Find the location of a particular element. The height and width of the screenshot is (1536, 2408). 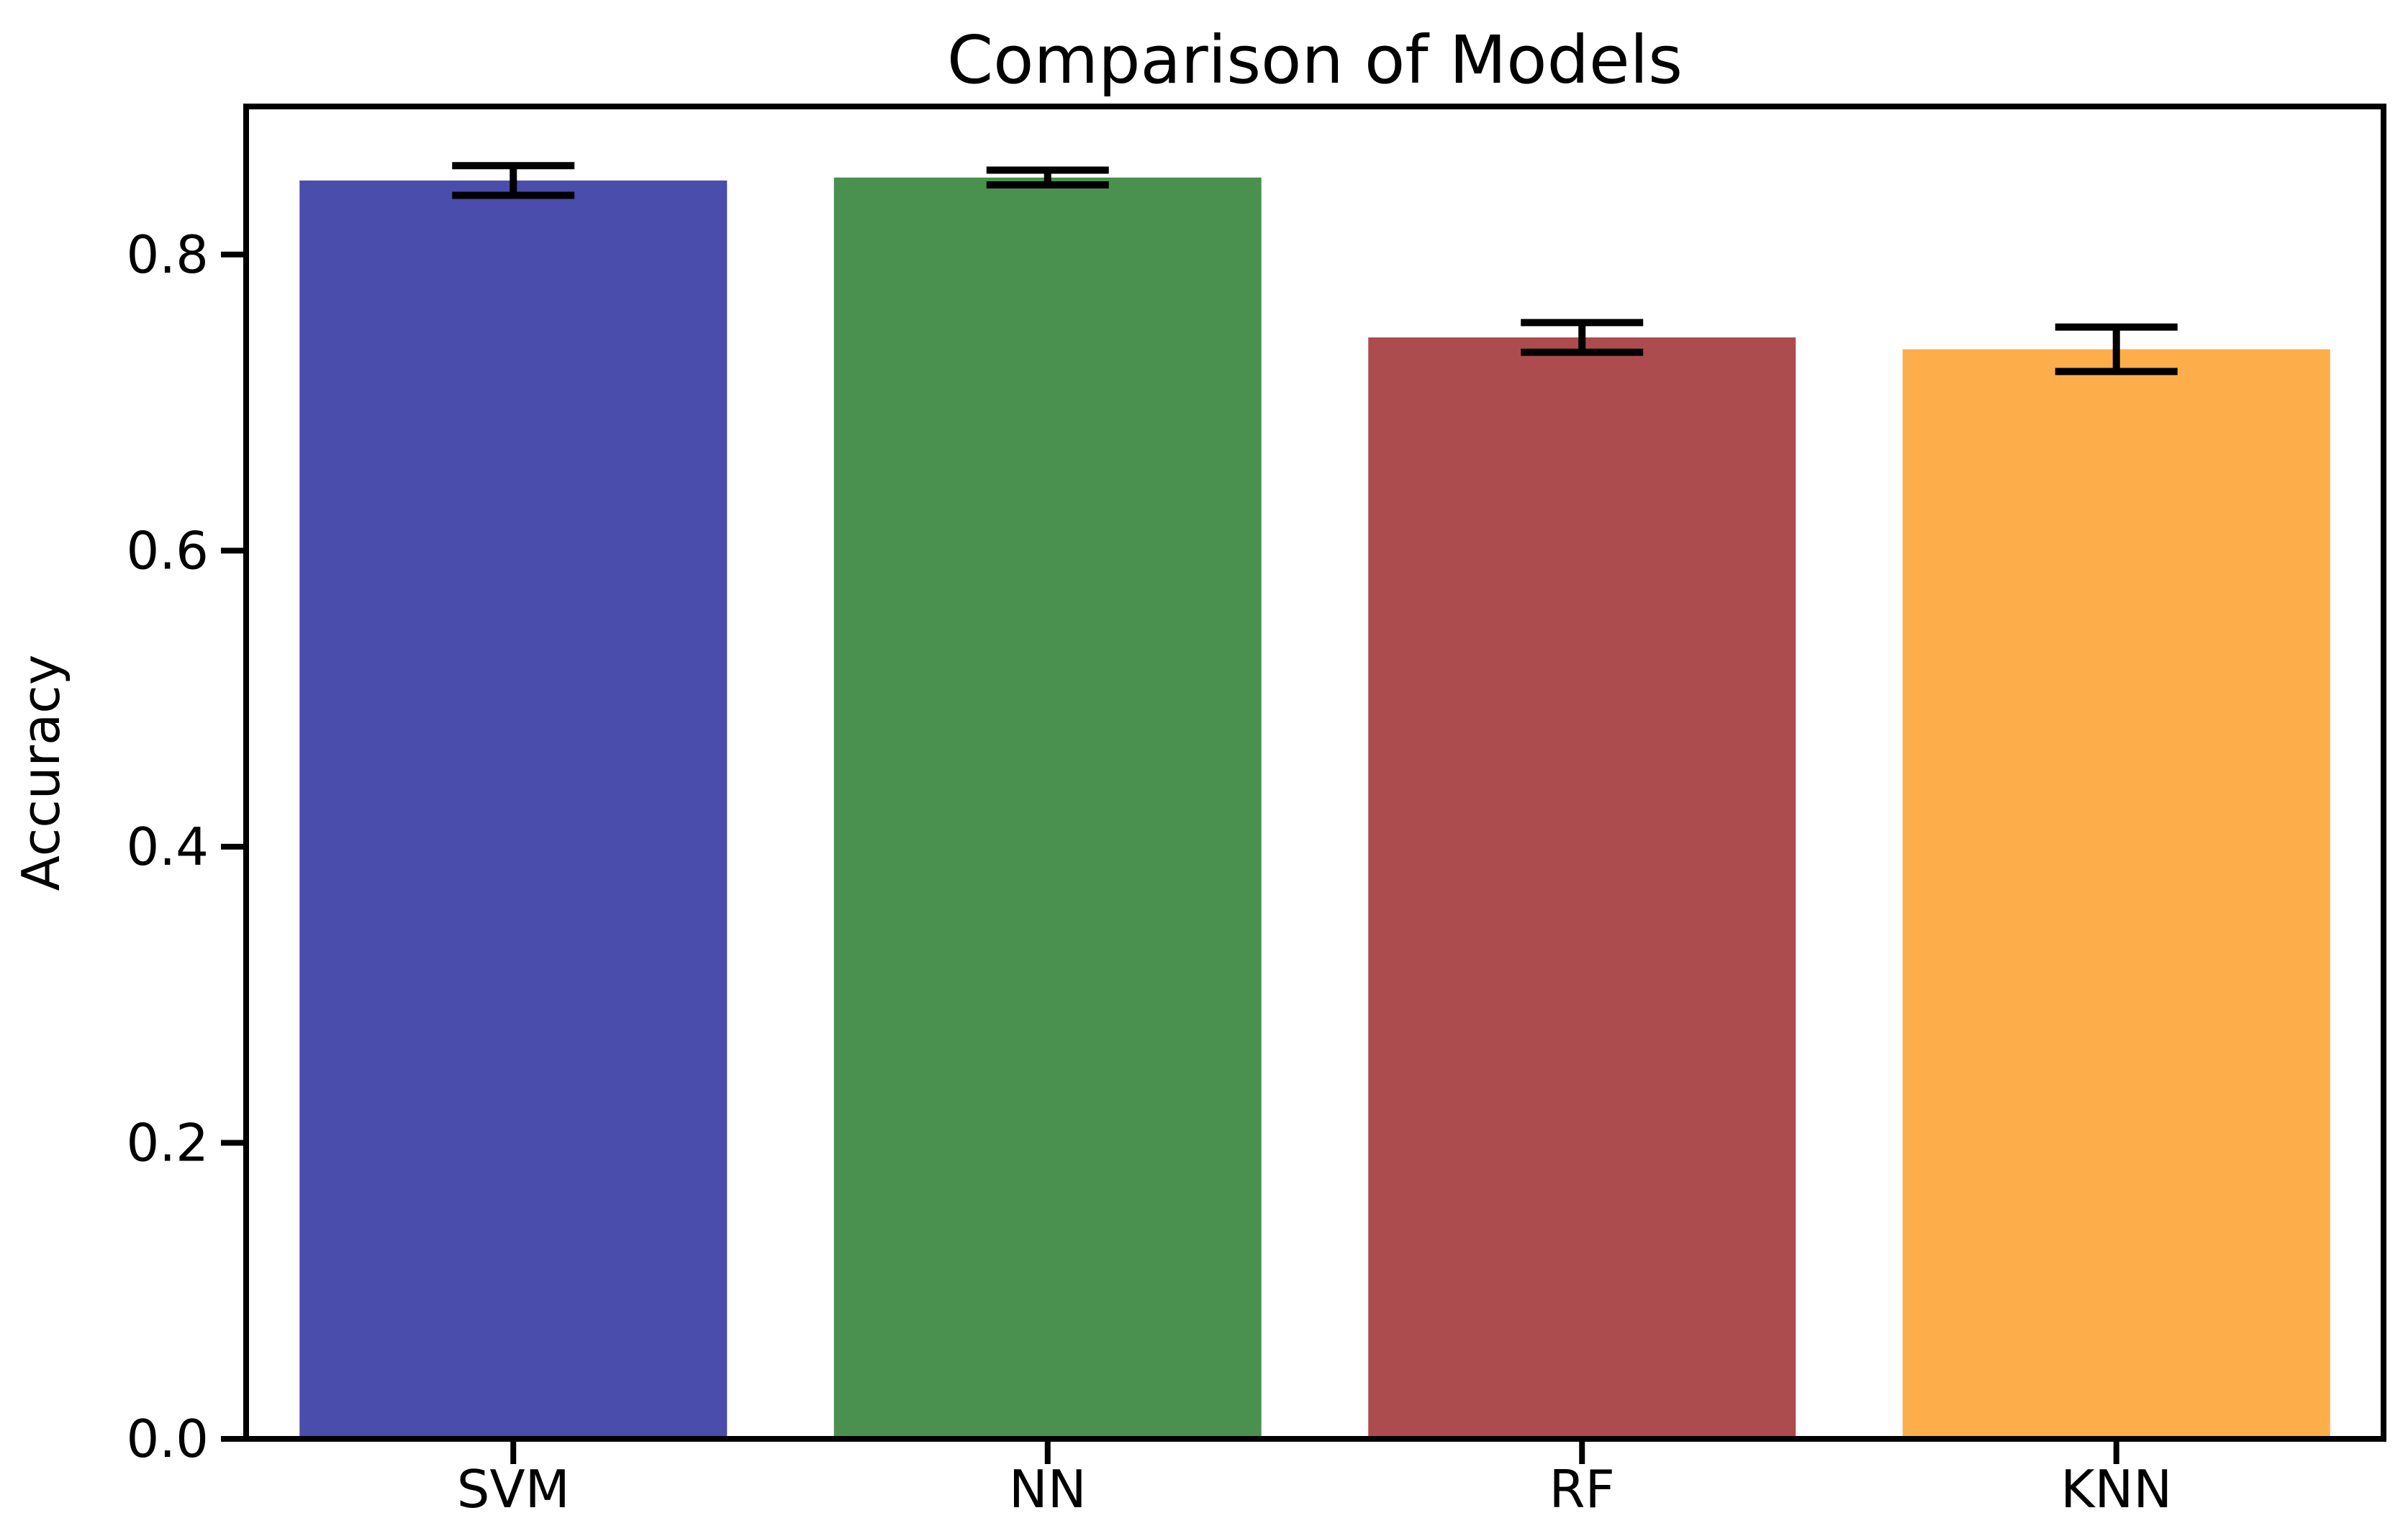

x-tick-label-svm: SVM is located at coordinates (513, 1489).